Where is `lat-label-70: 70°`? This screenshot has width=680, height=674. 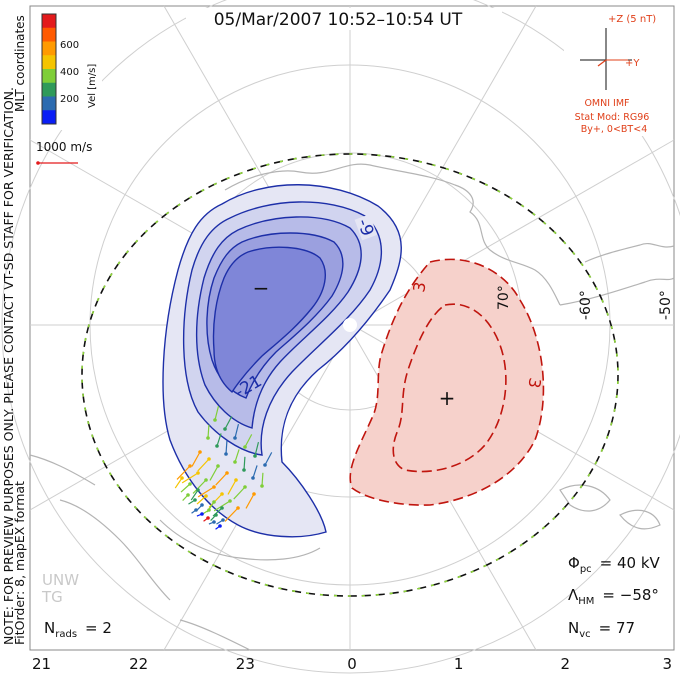
lat-label-70: 70° is located at coordinates (504, 297).